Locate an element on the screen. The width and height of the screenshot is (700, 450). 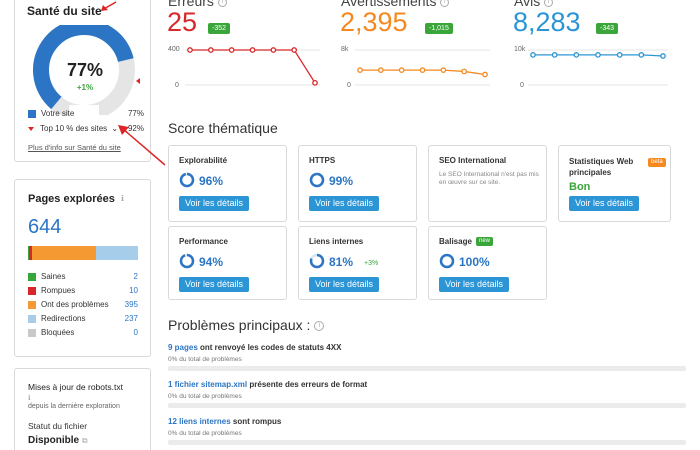
item-value: 0 is located at coordinates (135, 332).